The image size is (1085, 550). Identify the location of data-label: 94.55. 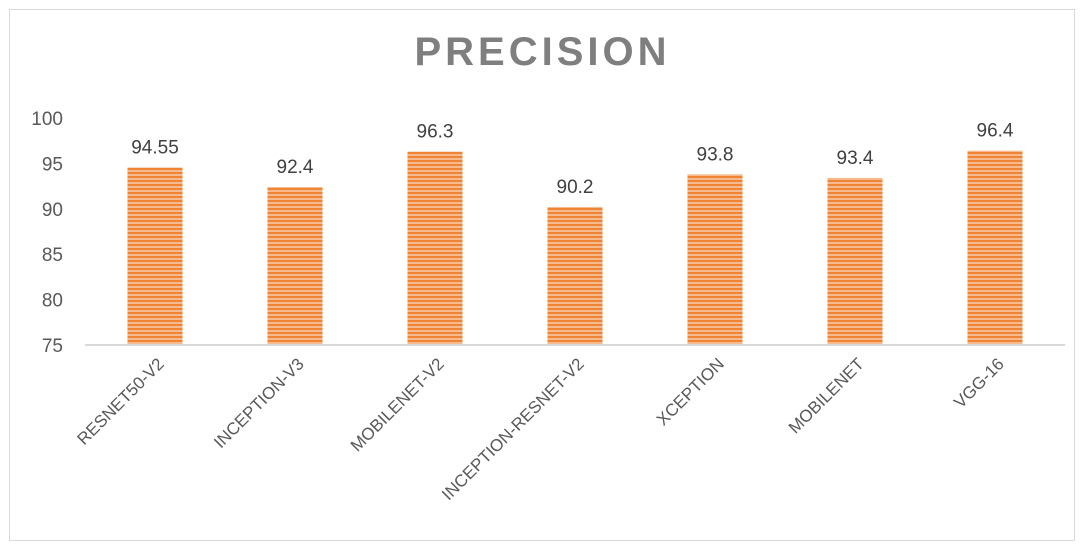
(155, 147).